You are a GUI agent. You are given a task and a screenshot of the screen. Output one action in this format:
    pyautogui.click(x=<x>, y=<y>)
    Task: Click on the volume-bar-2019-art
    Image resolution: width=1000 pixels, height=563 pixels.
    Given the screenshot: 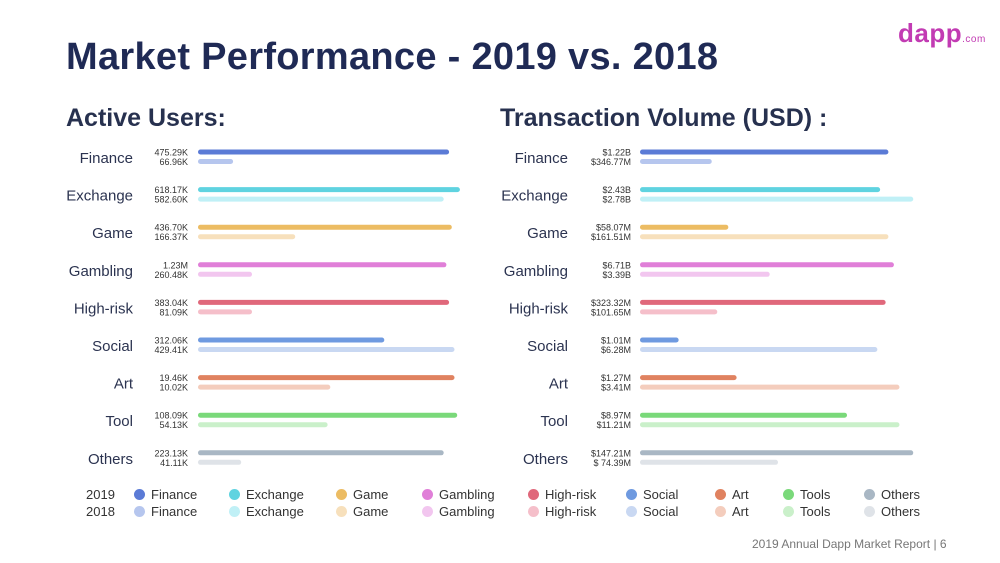 What is the action you would take?
    pyautogui.click(x=688, y=378)
    